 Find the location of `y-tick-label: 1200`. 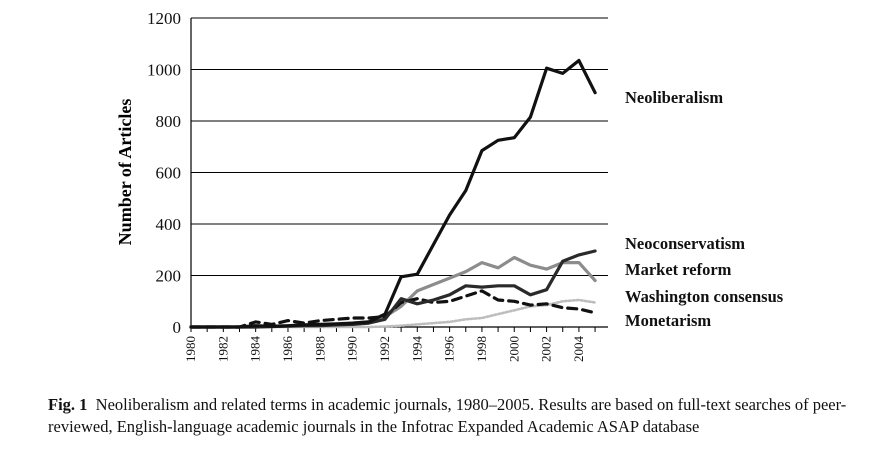

y-tick-label: 1200 is located at coordinates (164, 18).